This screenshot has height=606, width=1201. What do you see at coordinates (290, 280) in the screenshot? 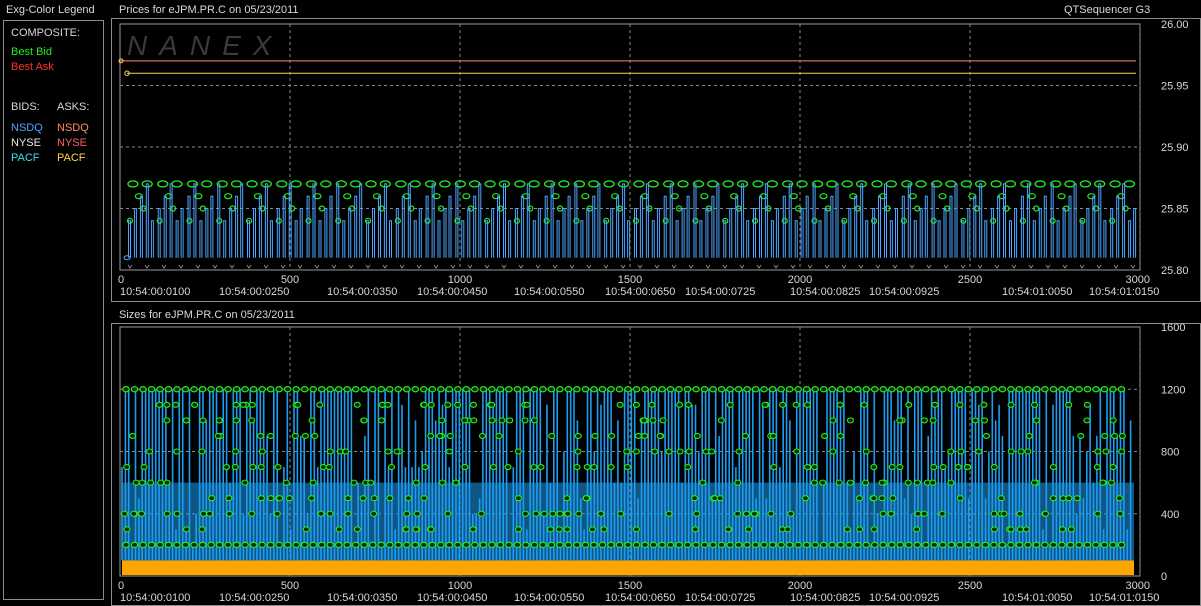
I see `p-x-tick-label: 500` at bounding box center [290, 280].